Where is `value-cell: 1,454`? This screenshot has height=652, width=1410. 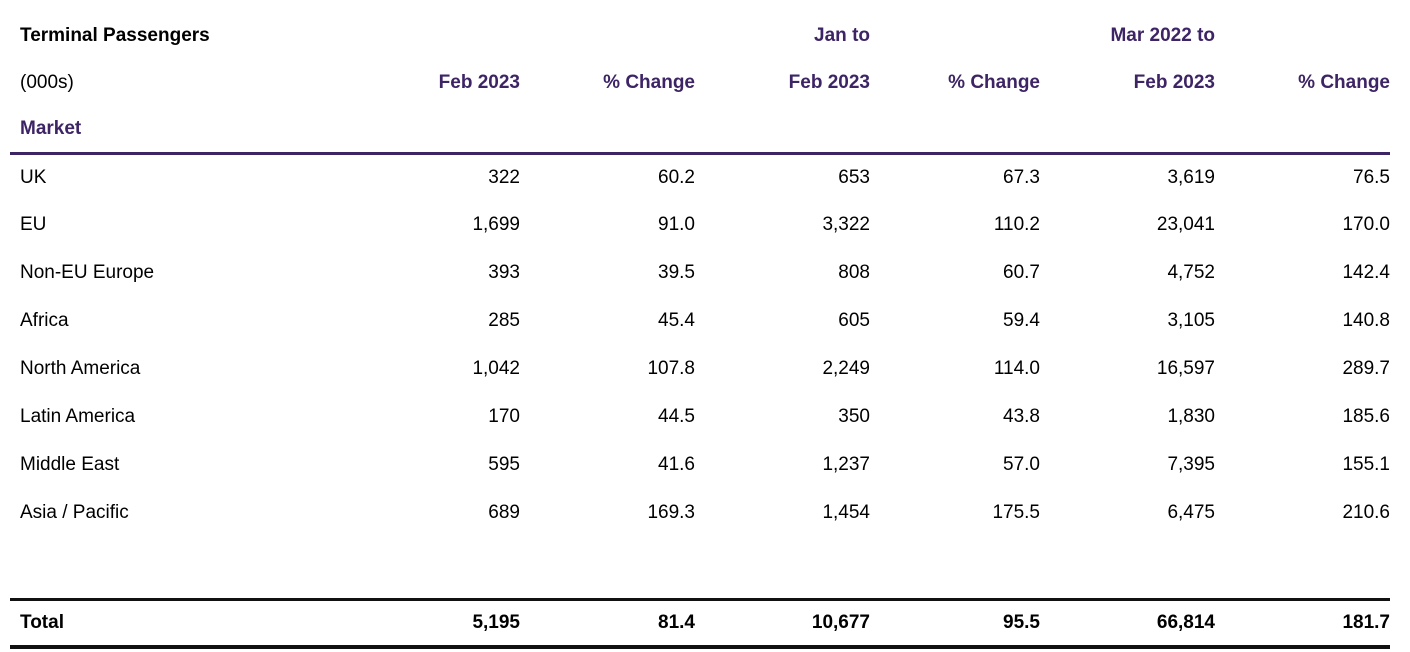
value-cell: 1,454 is located at coordinates (846, 512).